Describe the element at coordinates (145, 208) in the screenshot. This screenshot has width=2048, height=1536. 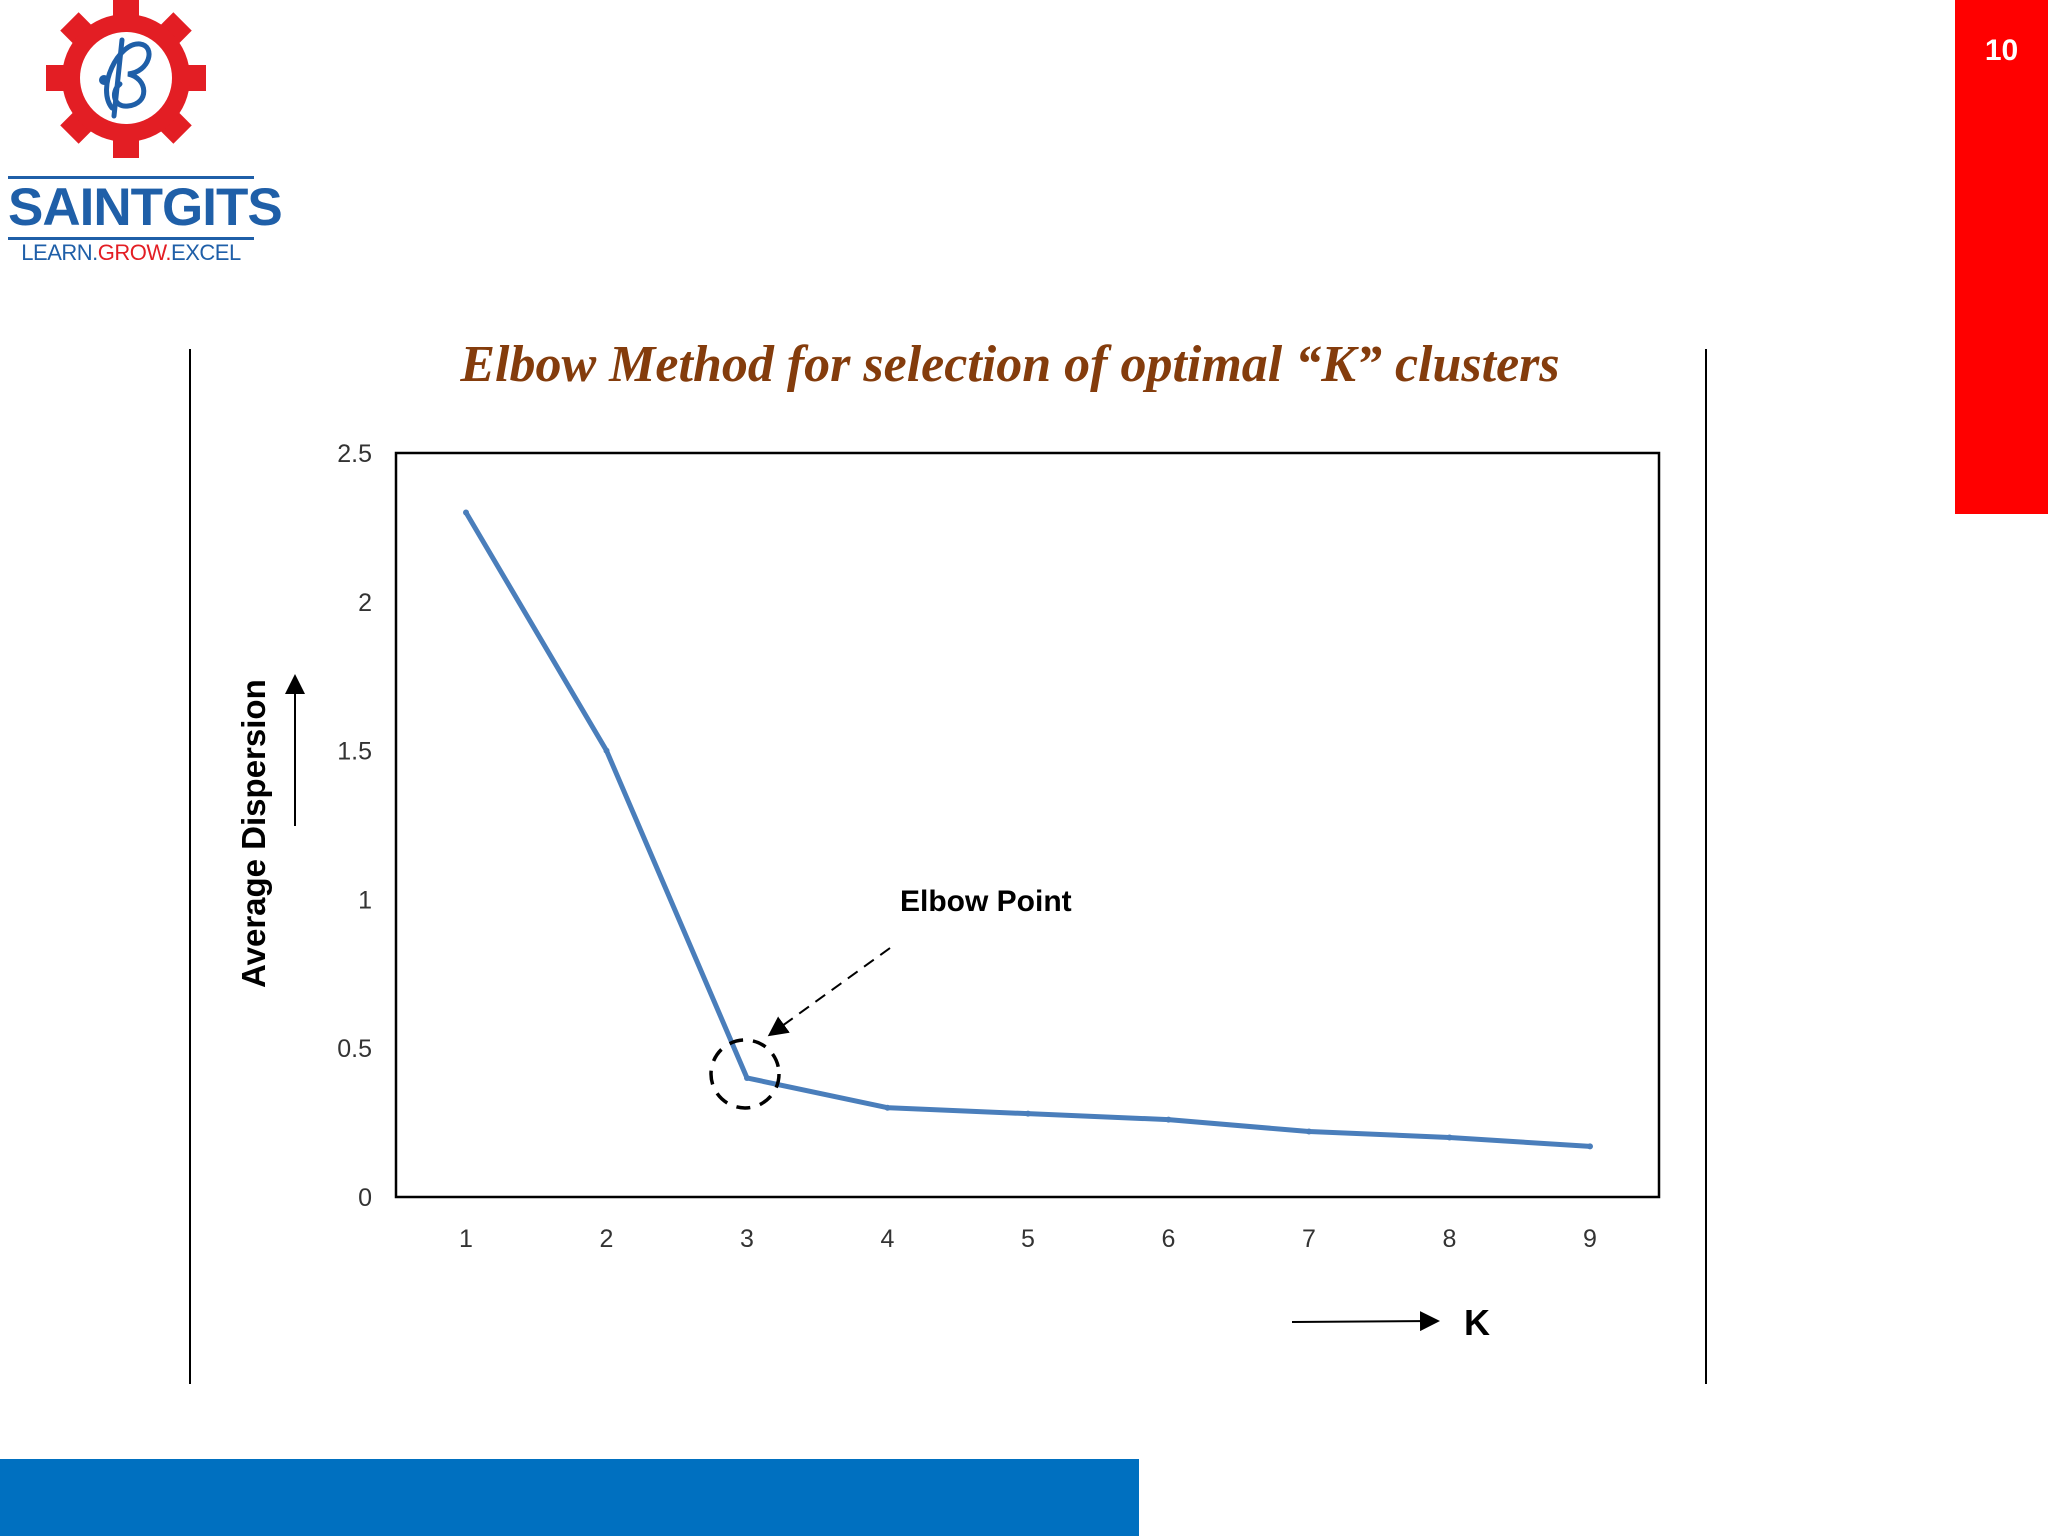
I see `logo-name: SAINTGITS` at that location.